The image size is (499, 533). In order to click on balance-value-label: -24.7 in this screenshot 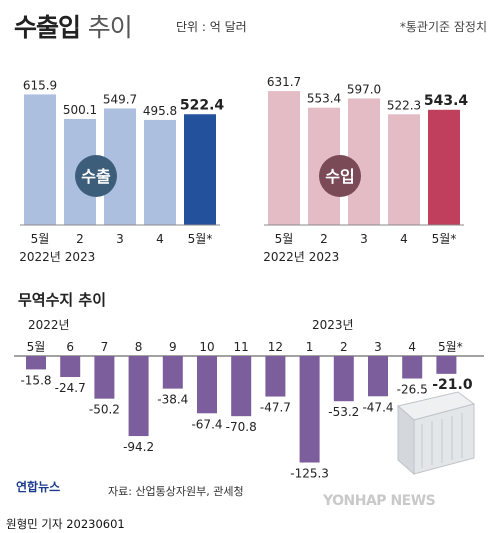, I will do `click(70, 388)`.